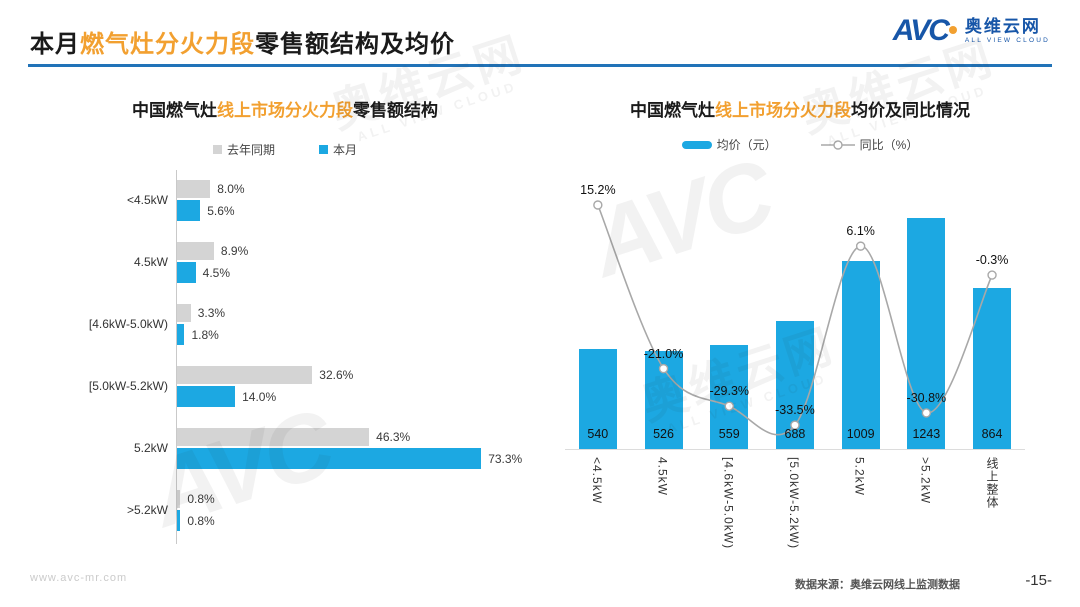 Image resolution: width=1080 pixels, height=607 pixels. Describe the element at coordinates (729, 434) in the screenshot. I see `bar-value-label: 559` at that location.